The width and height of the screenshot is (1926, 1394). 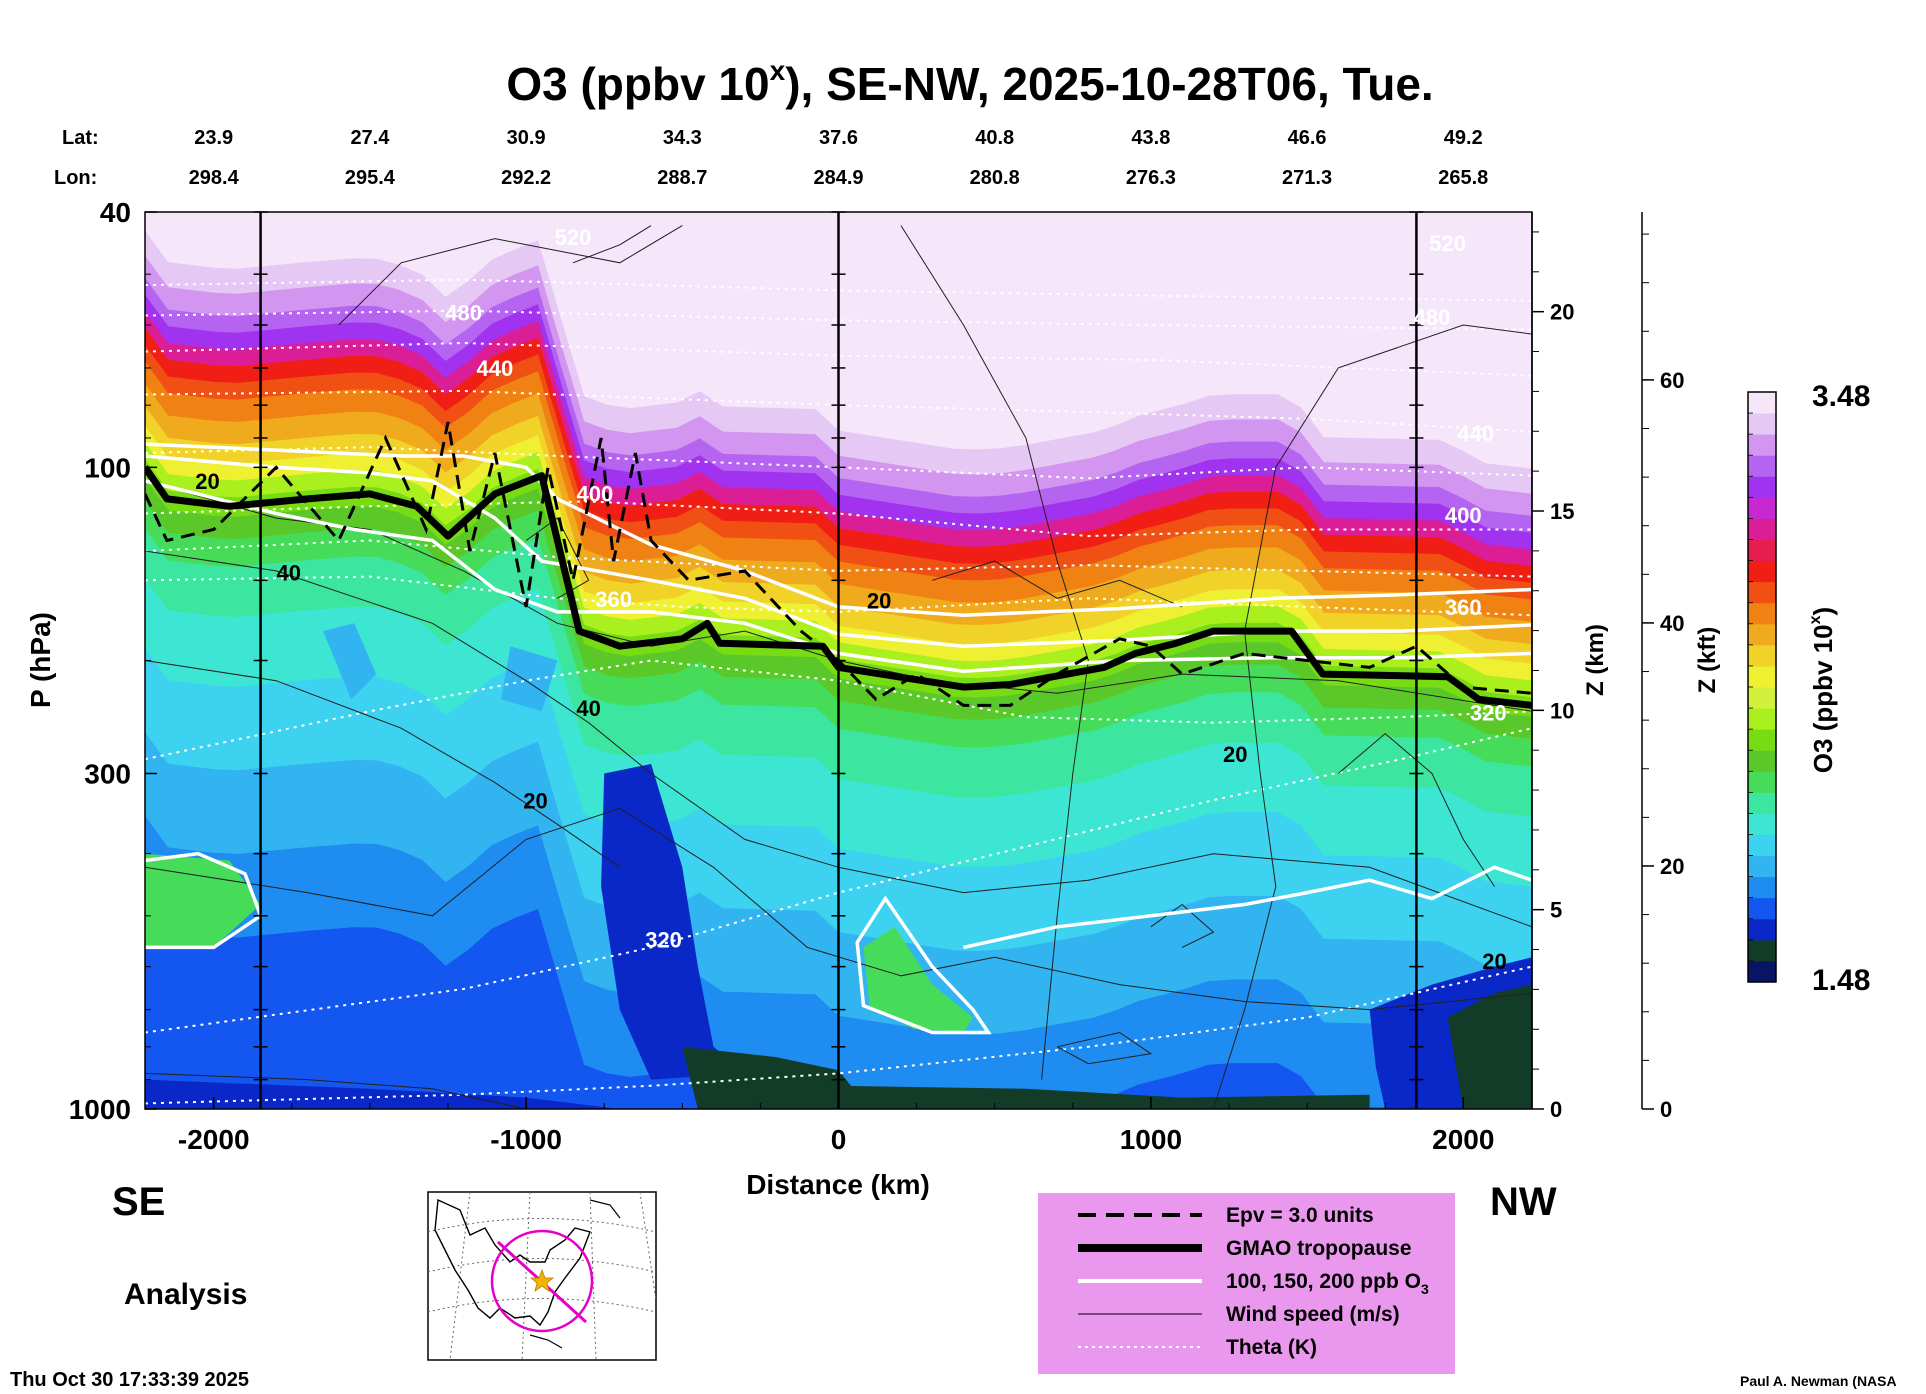 What do you see at coordinates (1595, 660) in the screenshot?
I see `z-km-axis-label: Z (km)` at bounding box center [1595, 660].